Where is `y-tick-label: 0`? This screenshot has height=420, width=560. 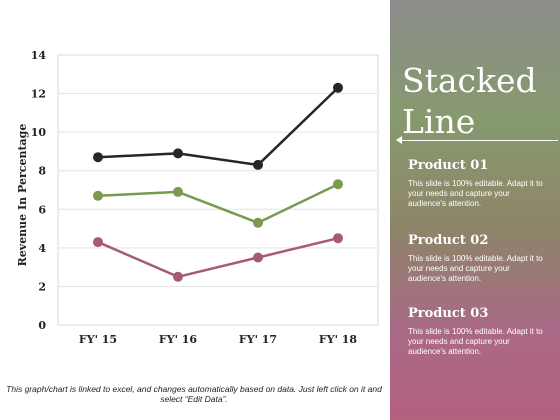 y-tick-label: 0 is located at coordinates (42, 325).